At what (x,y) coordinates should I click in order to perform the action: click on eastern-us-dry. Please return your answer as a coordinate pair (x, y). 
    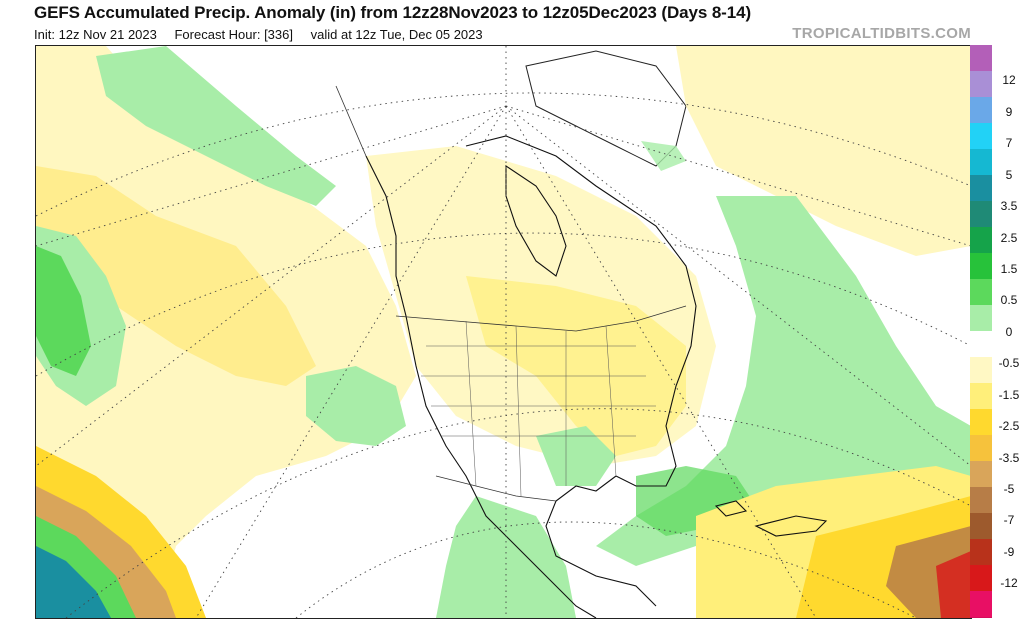
    Looking at the image, I should click on (576, 366).